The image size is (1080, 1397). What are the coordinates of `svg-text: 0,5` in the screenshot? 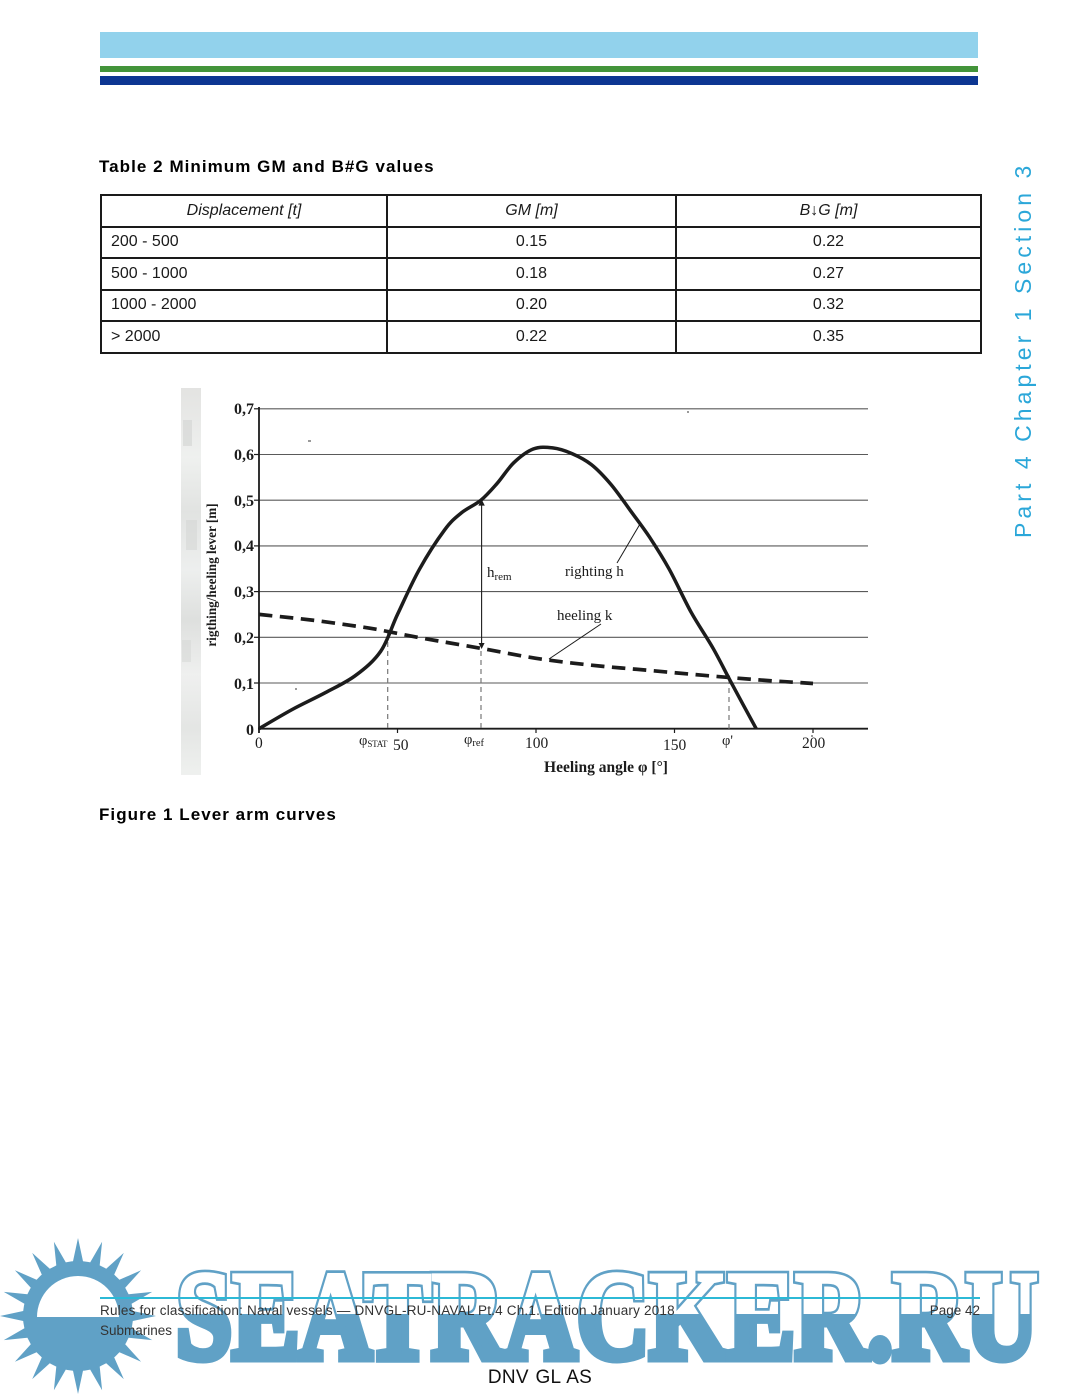 It's located at (244, 501).